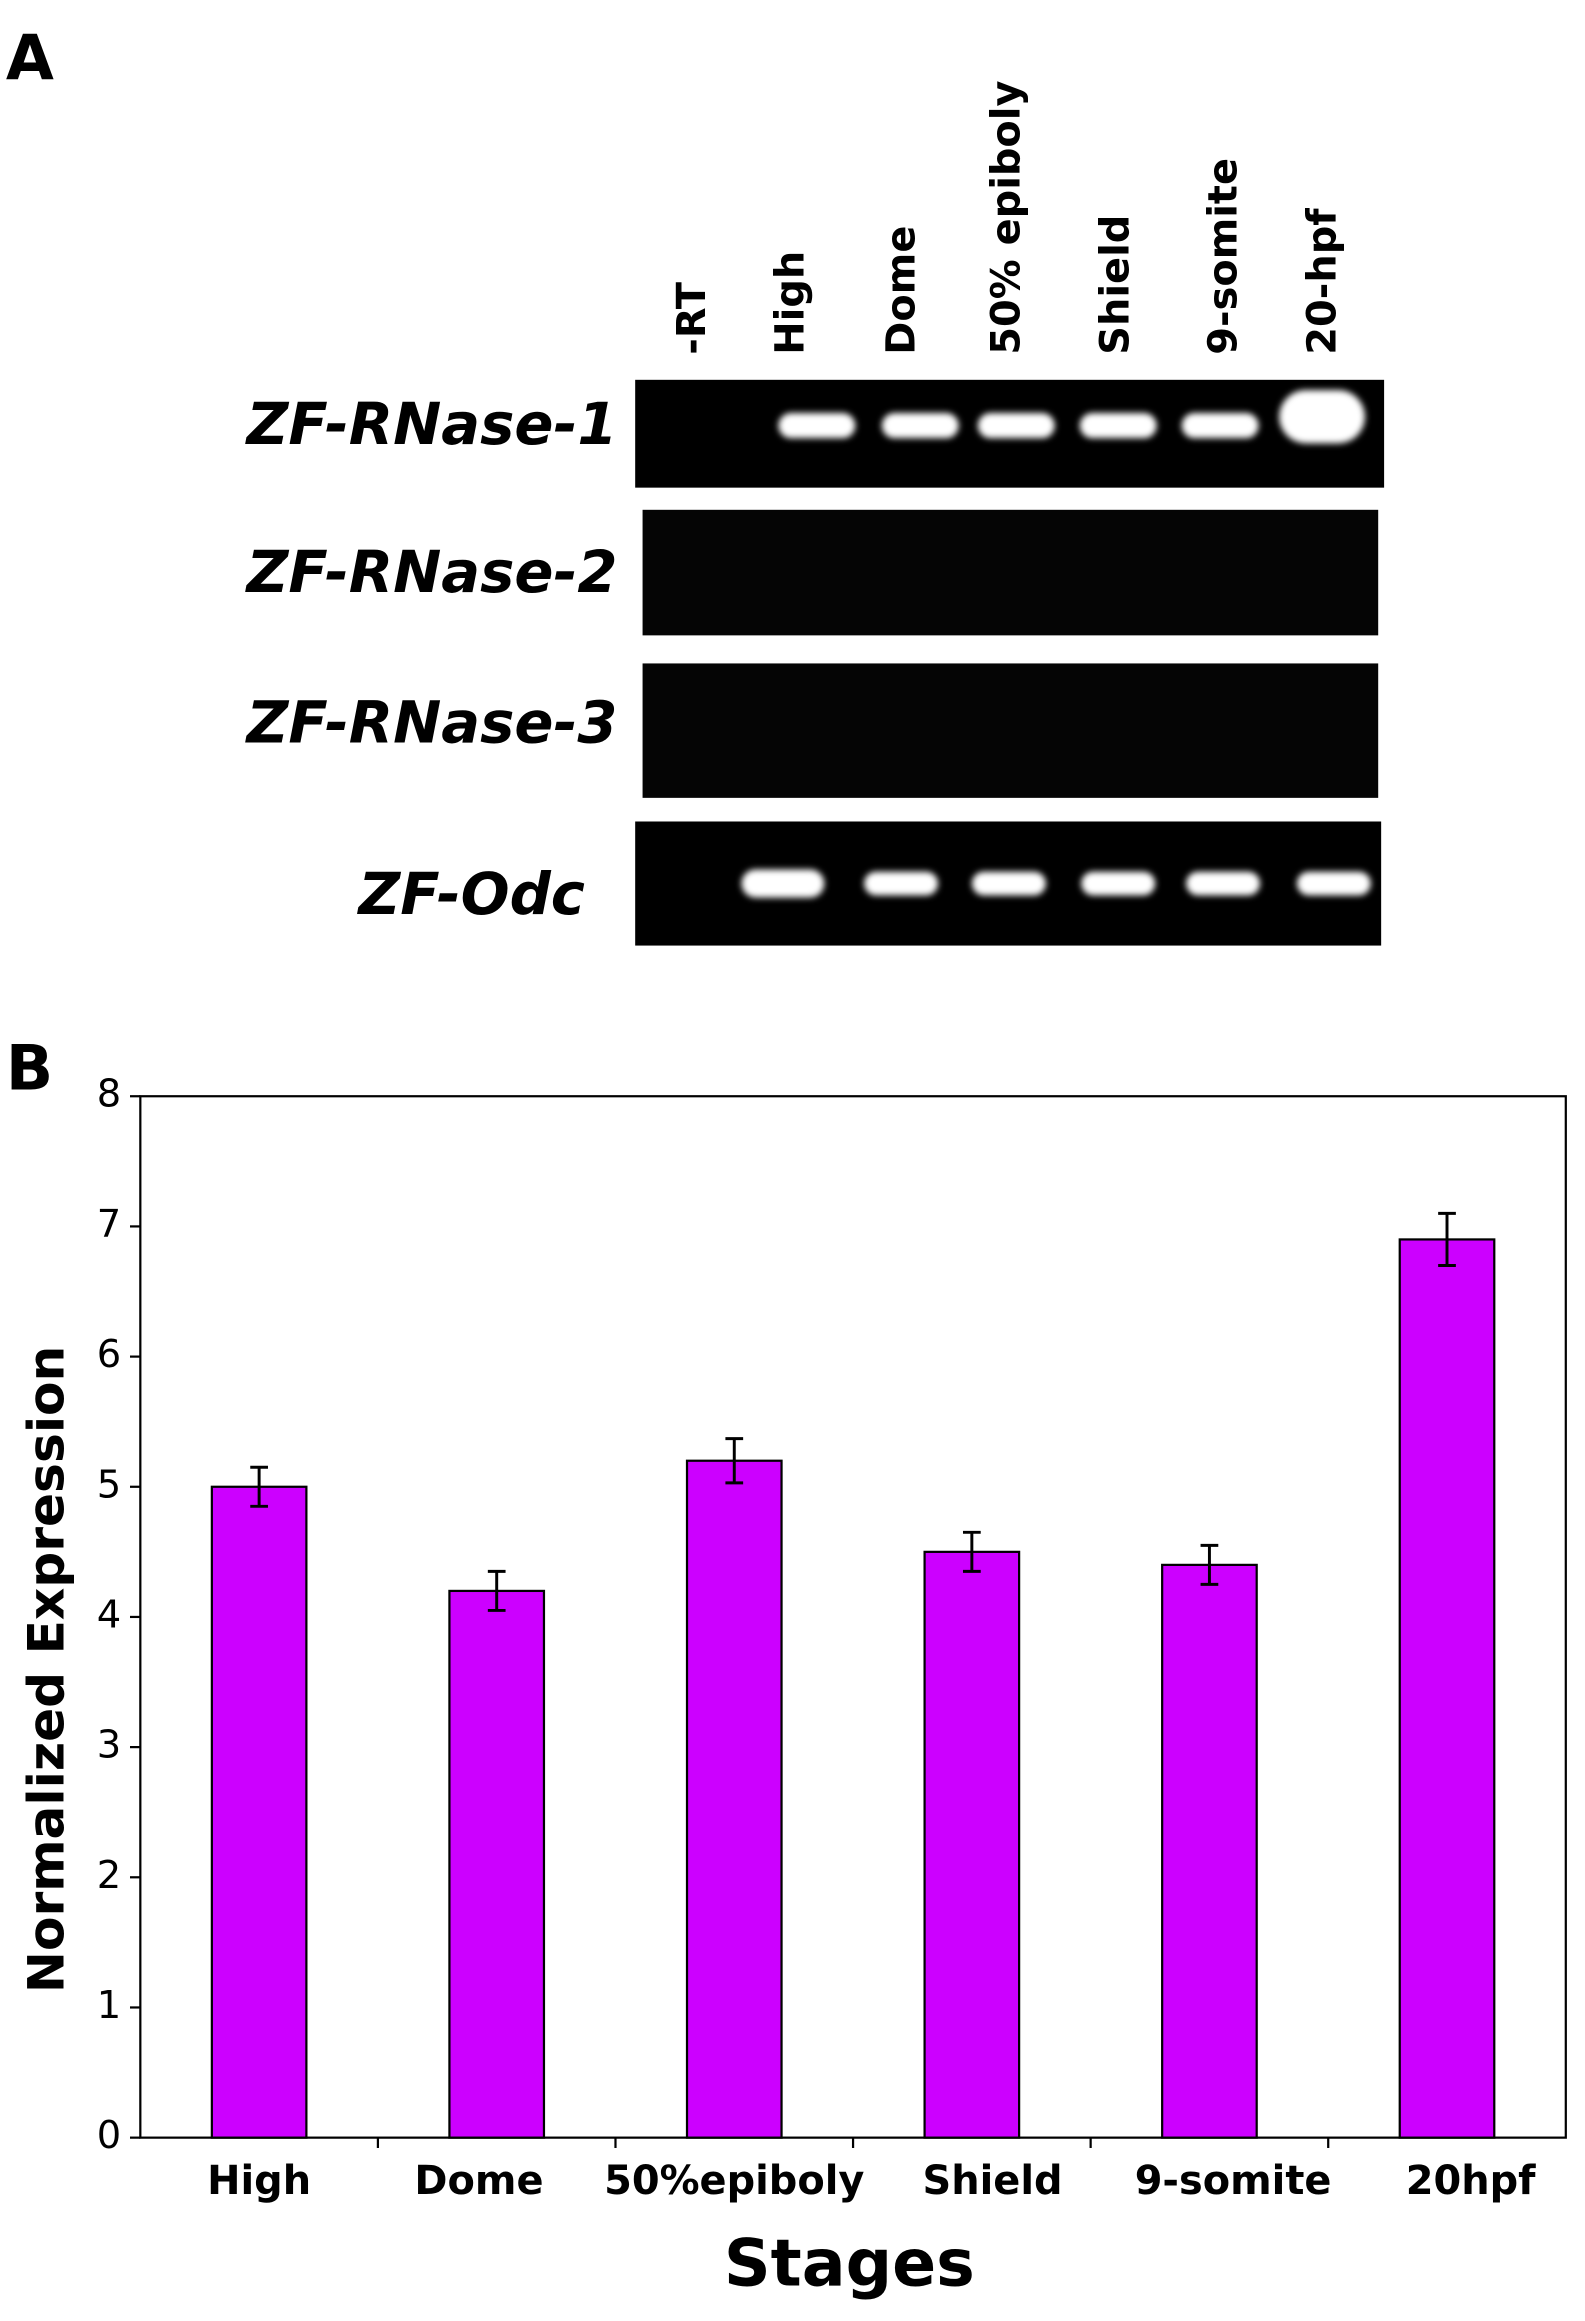  I want to click on x-tick-label: 20hpf, so click(1471, 2181).